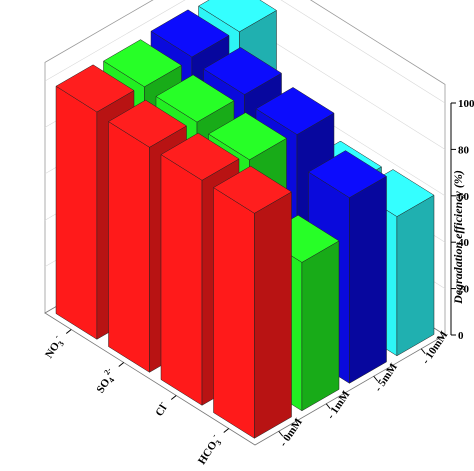 The height and width of the screenshot is (471, 474). Describe the element at coordinates (464, 150) in the screenshot. I see `z-tick-label: 80` at that location.